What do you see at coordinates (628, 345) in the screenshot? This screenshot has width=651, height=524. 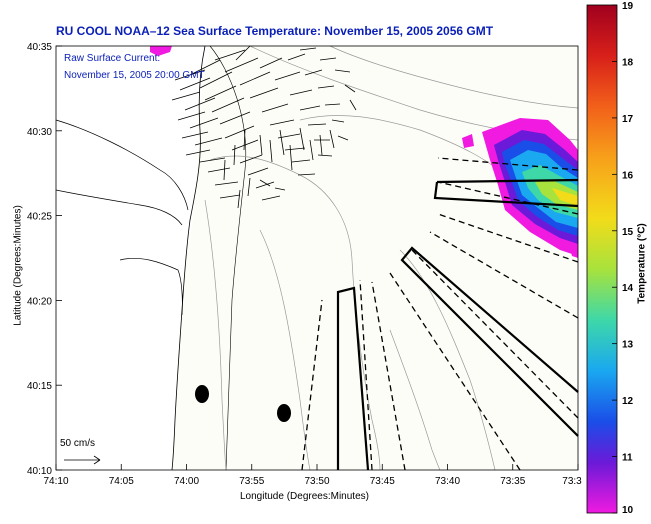 I see `colorbar-tick-label: 13` at bounding box center [628, 345].